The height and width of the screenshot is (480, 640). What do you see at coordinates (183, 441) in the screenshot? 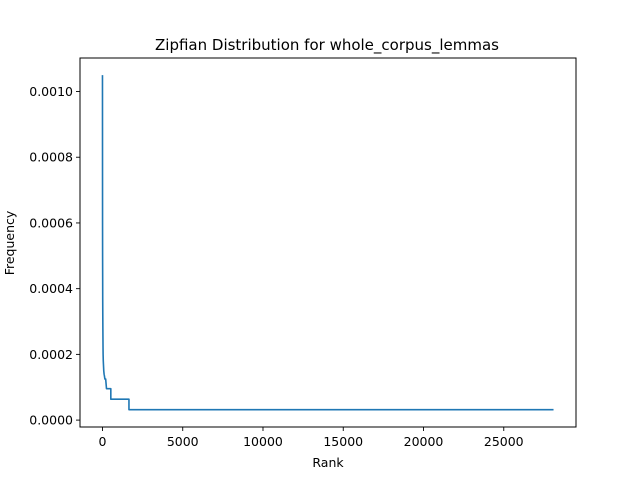
I see `x-tick-label: 5000` at bounding box center [183, 441].